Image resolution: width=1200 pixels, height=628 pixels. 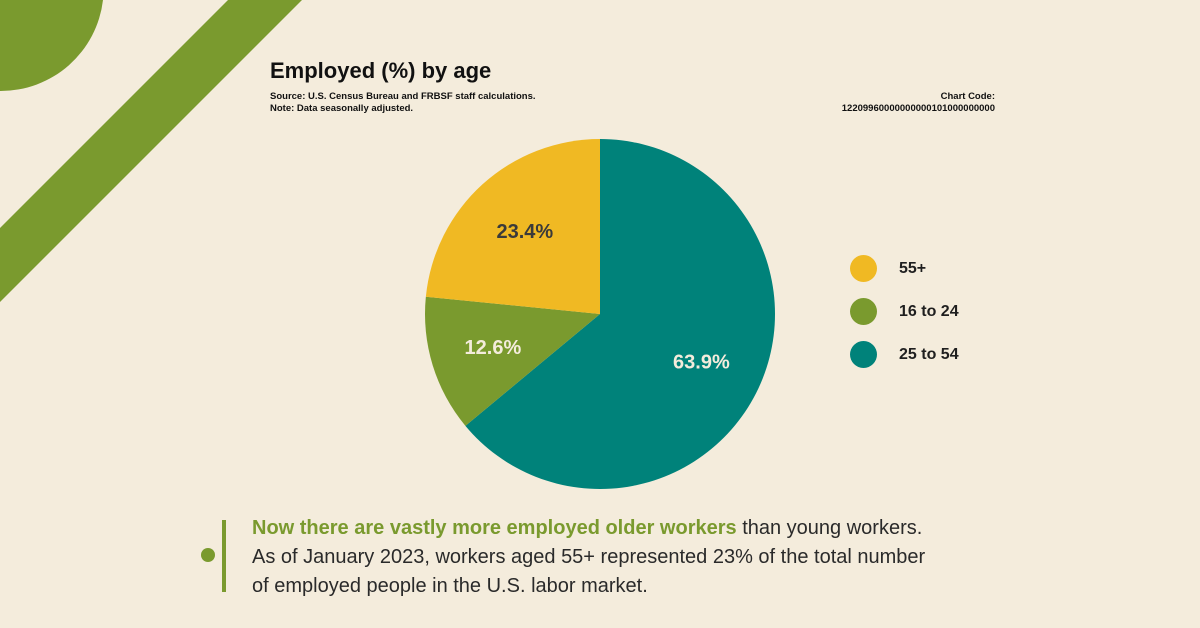 I want to click on chart-title: Employed (%) by age, so click(x=381, y=70).